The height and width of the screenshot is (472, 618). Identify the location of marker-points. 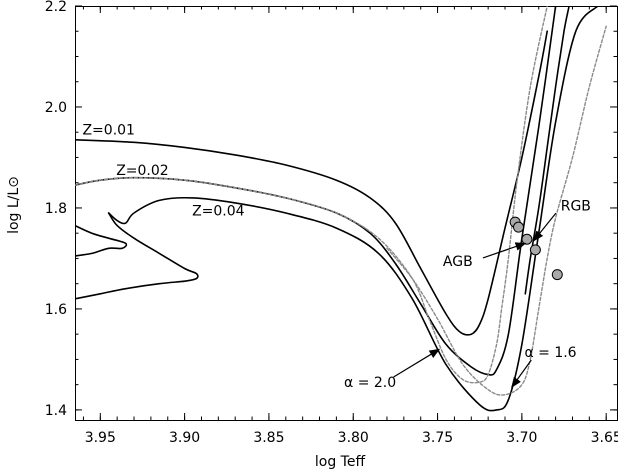
(536, 248).